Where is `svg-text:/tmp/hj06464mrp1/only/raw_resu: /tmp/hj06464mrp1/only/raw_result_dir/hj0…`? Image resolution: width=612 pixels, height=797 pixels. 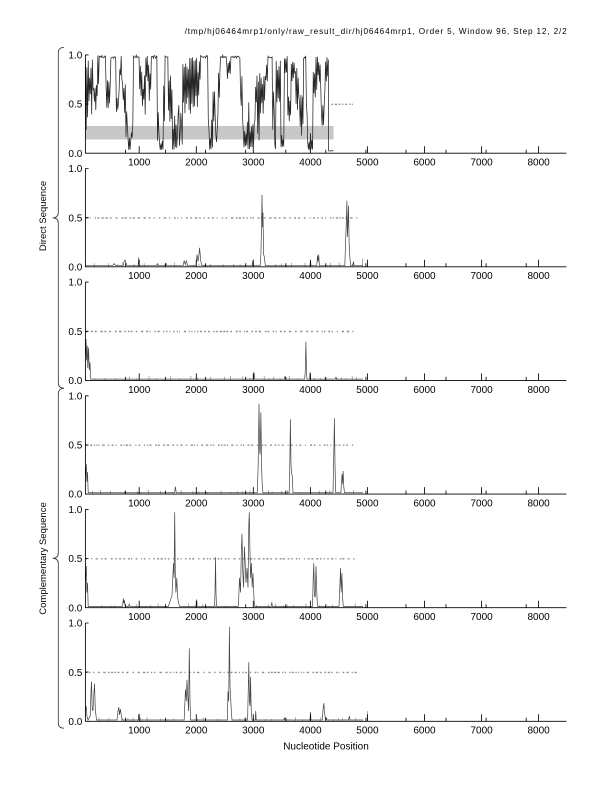
svg-text:/tmp/hj06464mrp1/only/raw_resu: /tmp/hj06464mrp1/only/raw_result_dir/hj0… is located at coordinates (376, 31).